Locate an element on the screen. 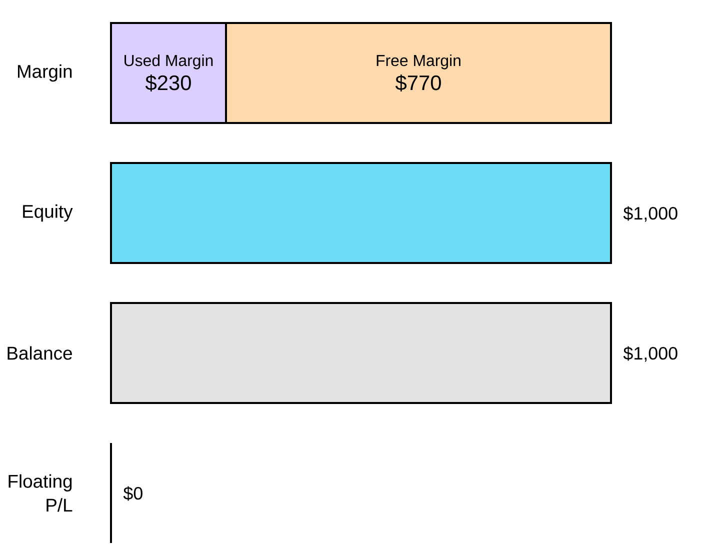 The image size is (704, 555). y-tick-label: Floating P/L is located at coordinates (40, 493).